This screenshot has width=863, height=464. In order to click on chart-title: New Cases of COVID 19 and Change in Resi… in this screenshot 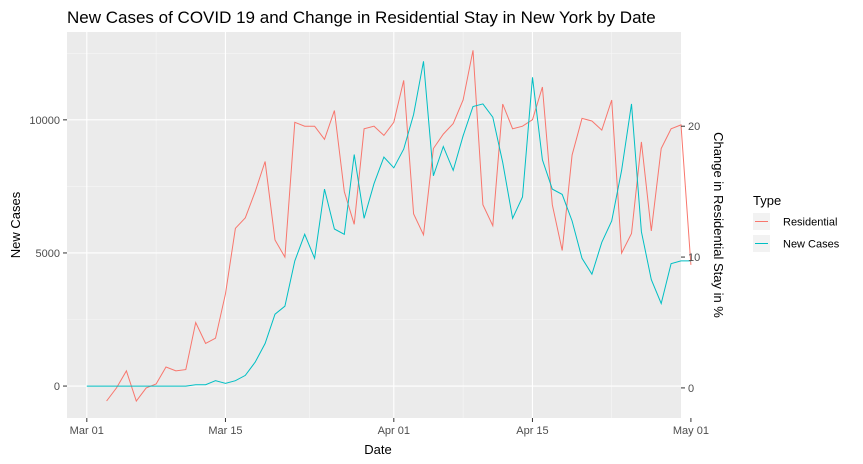, I will do `click(361, 17)`.